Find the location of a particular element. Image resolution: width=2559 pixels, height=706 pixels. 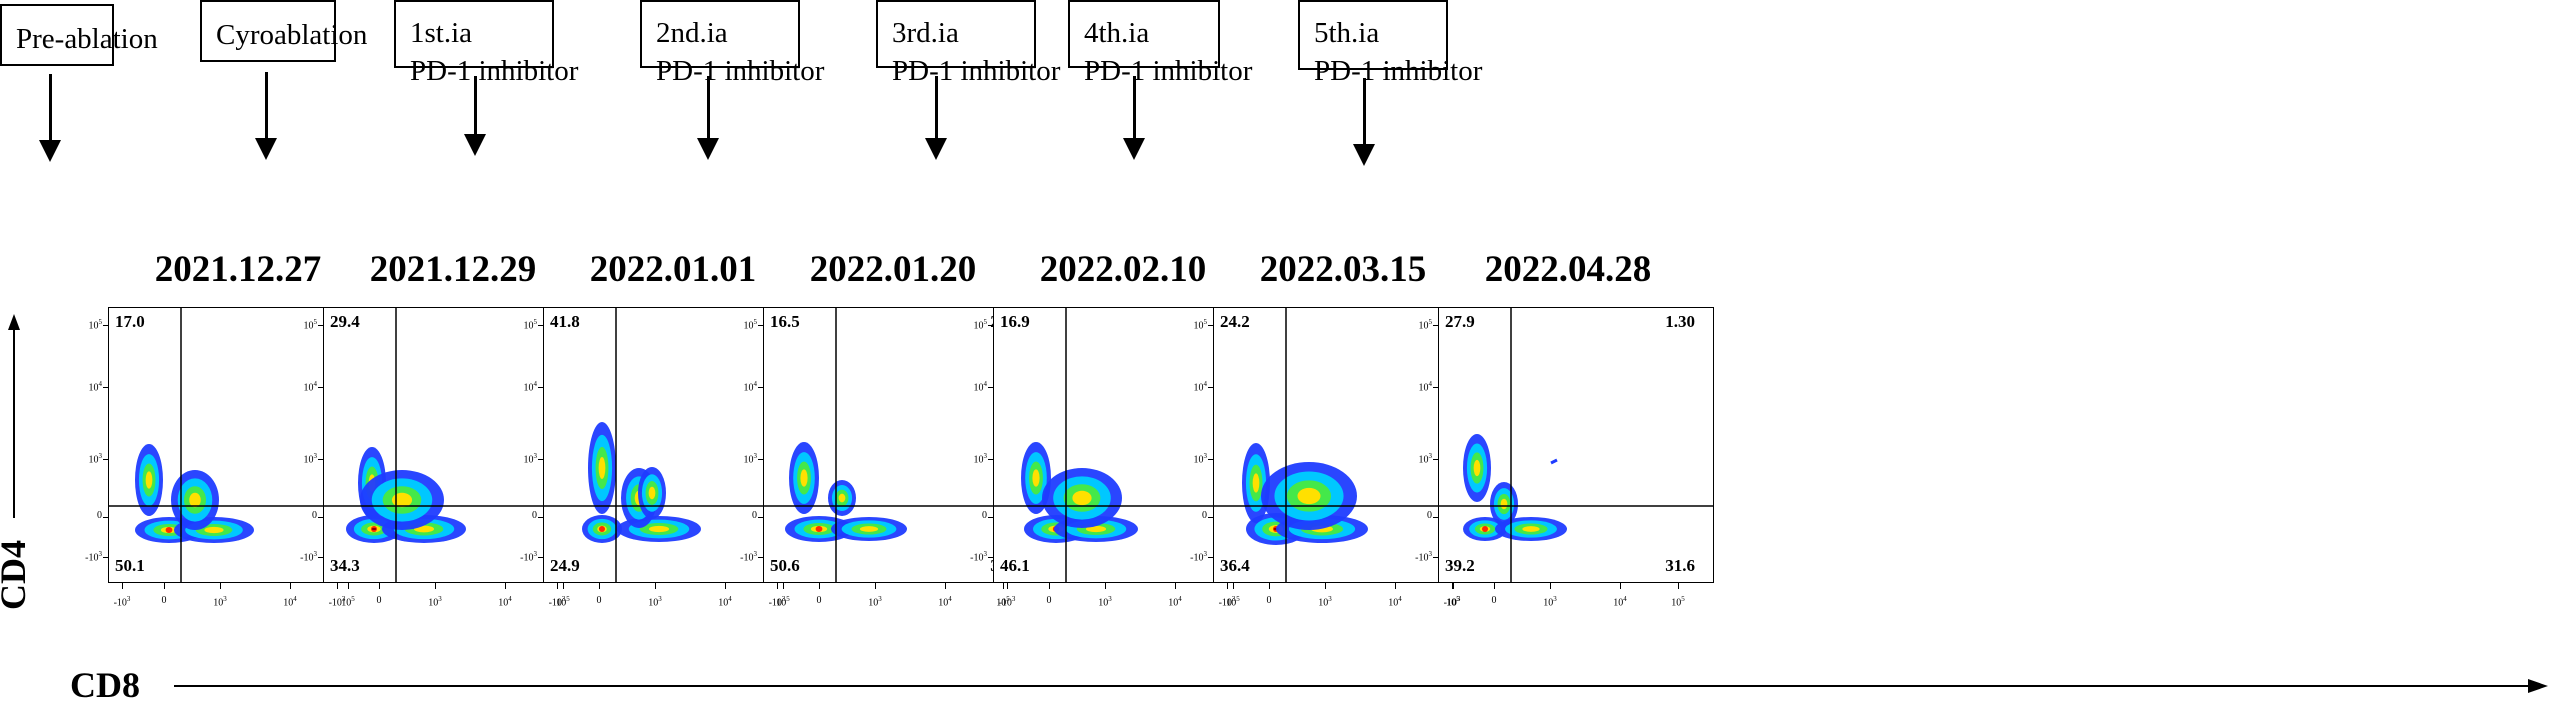

event-box-2: Cyroablation is located at coordinates (283, 31).